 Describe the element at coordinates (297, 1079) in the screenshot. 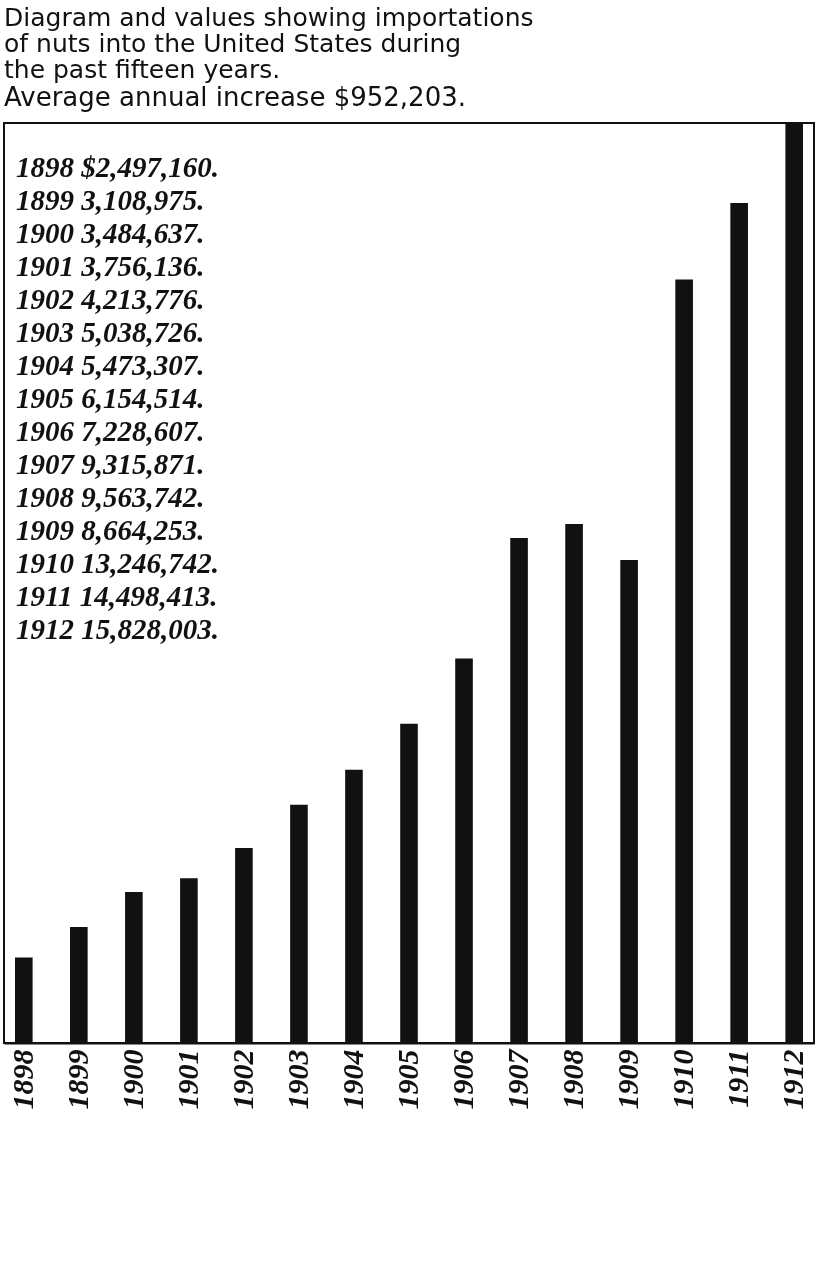

I see `x-tick-label: 1903` at that location.